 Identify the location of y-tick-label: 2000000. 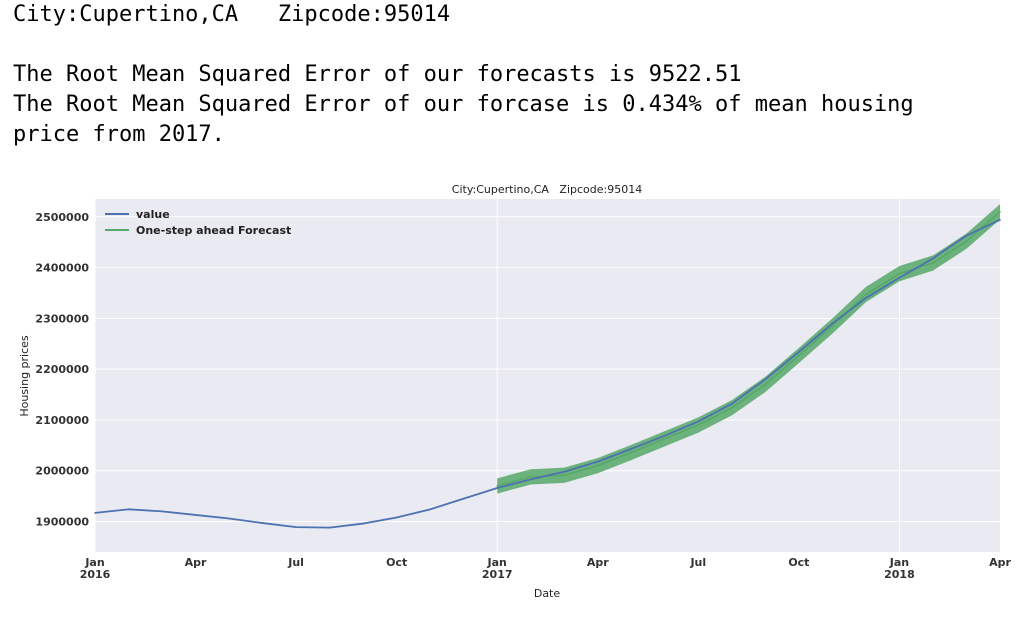
(62, 471).